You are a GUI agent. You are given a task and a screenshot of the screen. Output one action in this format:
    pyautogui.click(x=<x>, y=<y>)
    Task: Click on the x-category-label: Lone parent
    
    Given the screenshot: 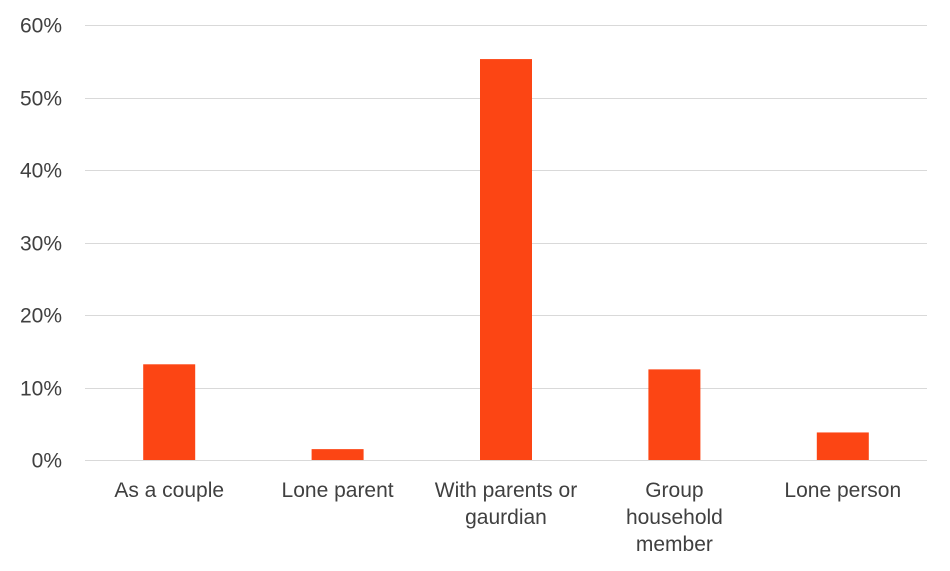 What is the action you would take?
    pyautogui.click(x=338, y=490)
    